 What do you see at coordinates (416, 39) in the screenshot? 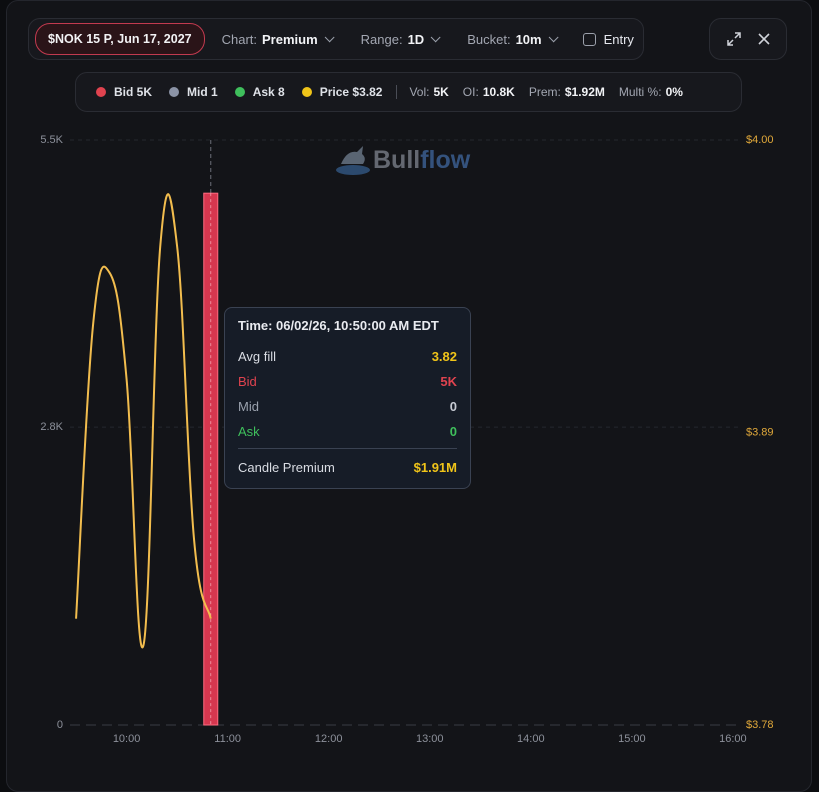
I see `value: 1D` at bounding box center [416, 39].